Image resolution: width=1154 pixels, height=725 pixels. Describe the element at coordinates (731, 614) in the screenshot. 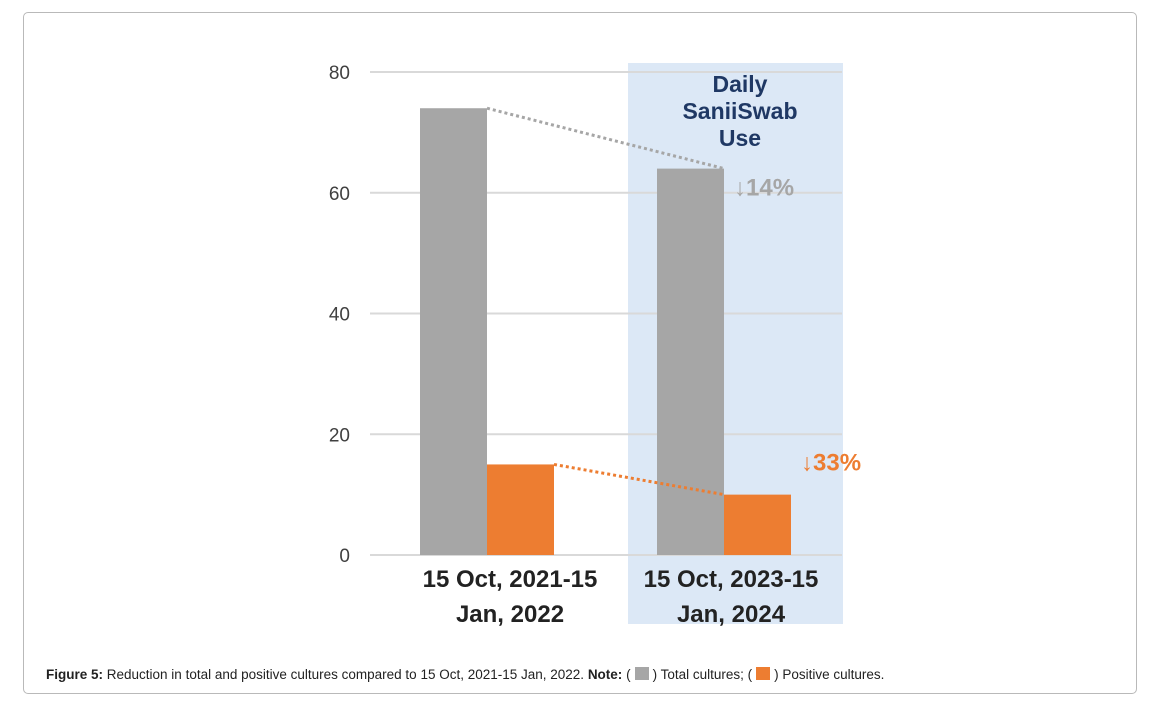

I see `x-category-label: Jan, 2024` at that location.